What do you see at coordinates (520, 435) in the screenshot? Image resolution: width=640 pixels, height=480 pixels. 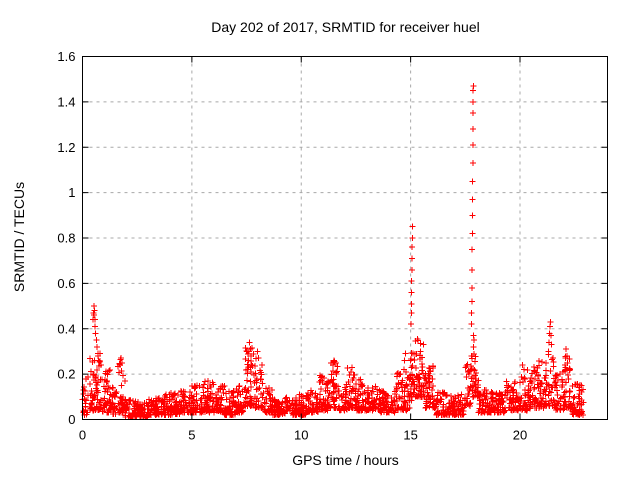 I see `x-tick-label: 20` at bounding box center [520, 435].